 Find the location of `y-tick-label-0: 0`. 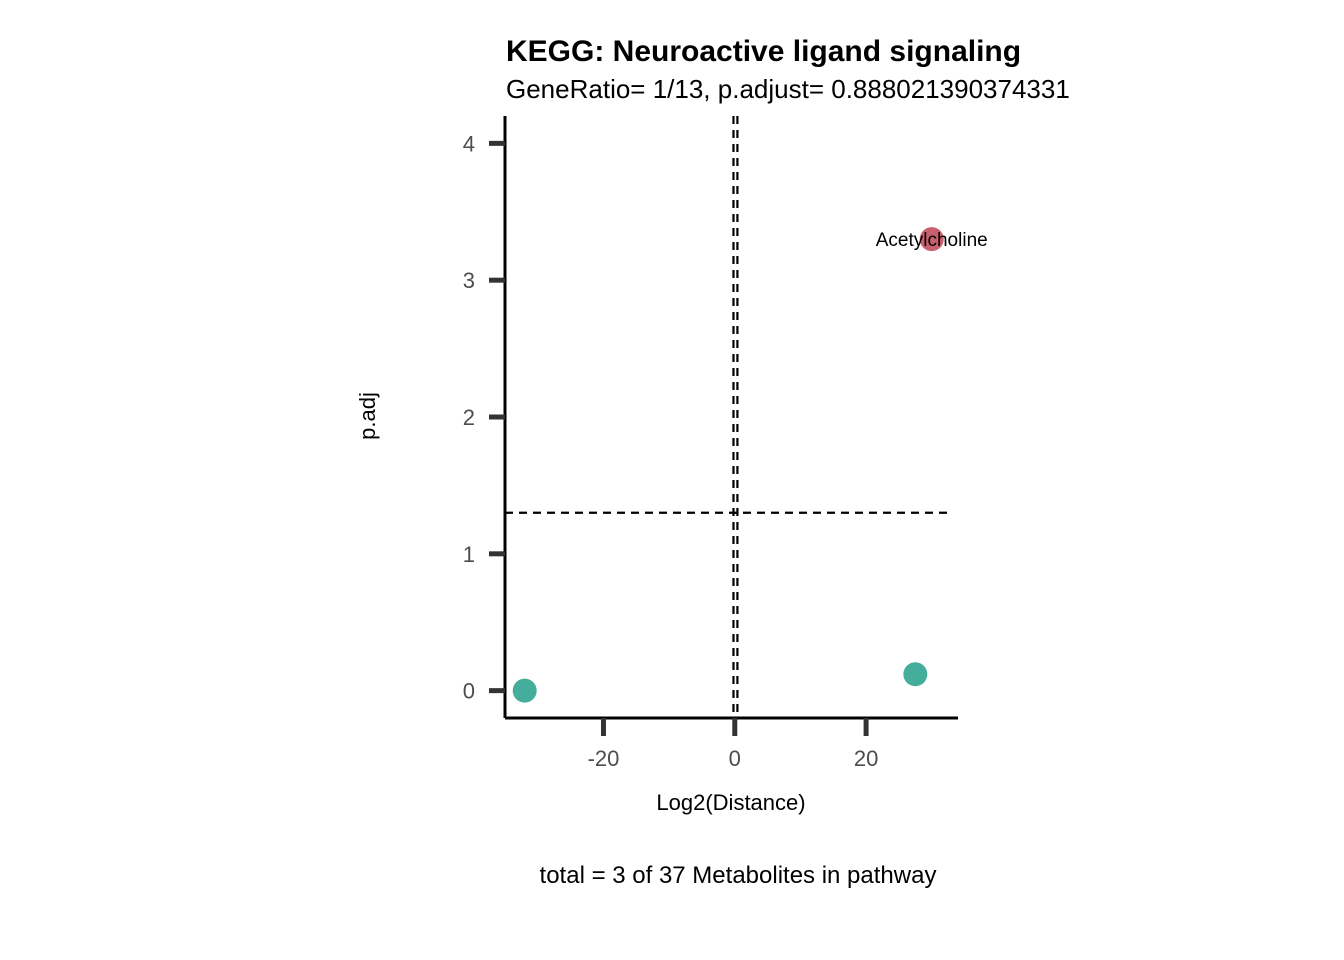

y-tick-label-0: 0 is located at coordinates (469, 691).